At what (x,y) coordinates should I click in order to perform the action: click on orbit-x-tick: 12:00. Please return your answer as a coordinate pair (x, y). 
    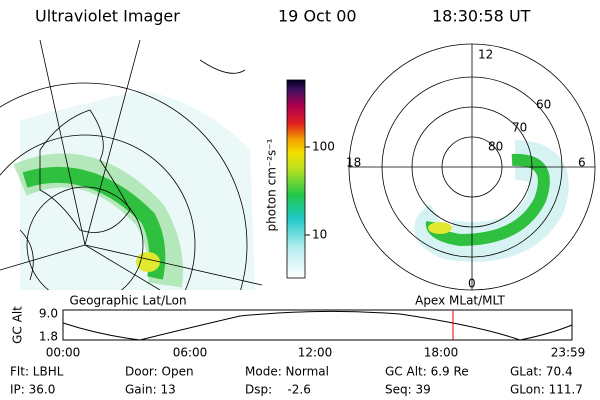
    Looking at the image, I should click on (315, 353).